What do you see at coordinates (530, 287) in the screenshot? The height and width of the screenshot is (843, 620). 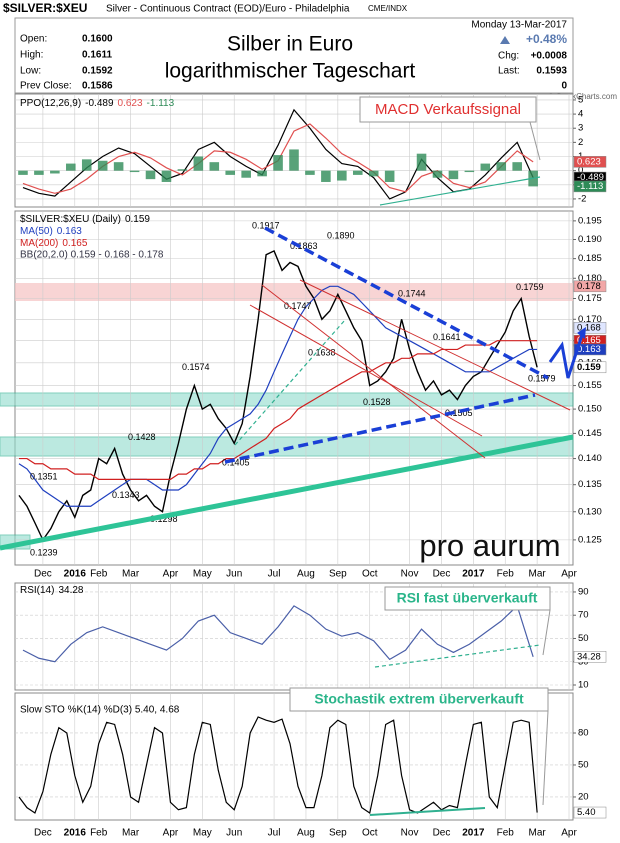 I see `price-label: 0.1759` at bounding box center [530, 287].